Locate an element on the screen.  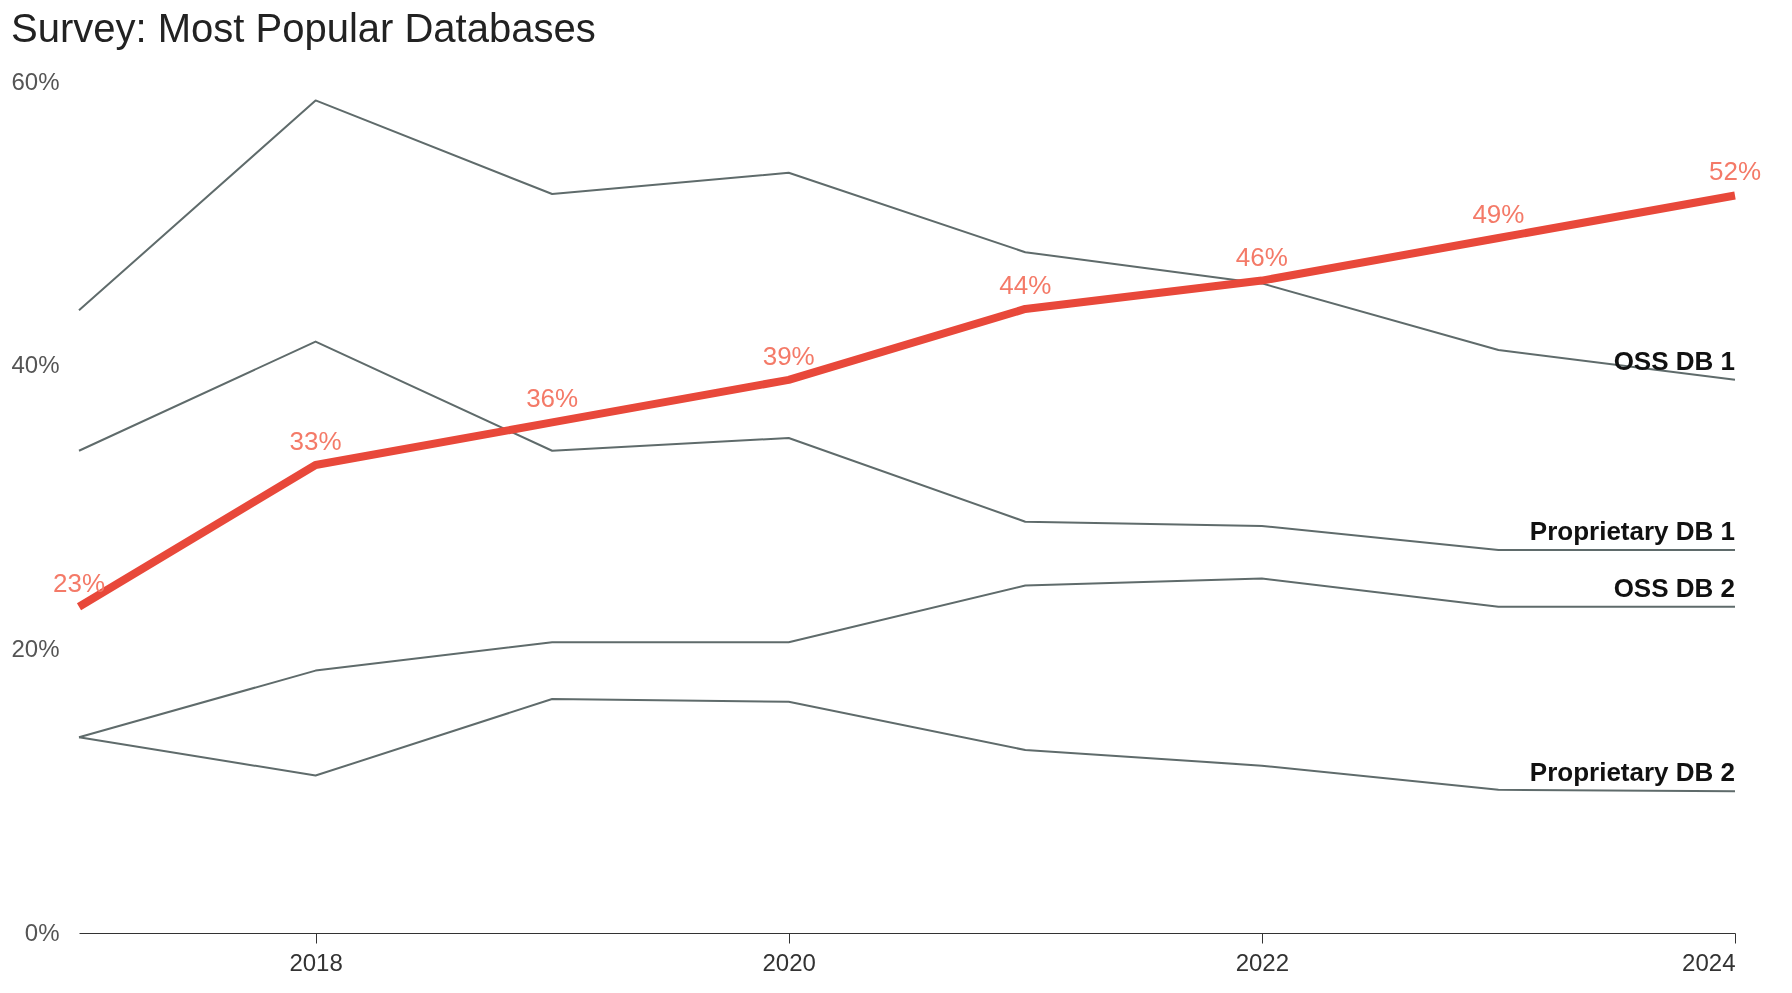
x-tick-label: 2022 is located at coordinates (1262, 962).